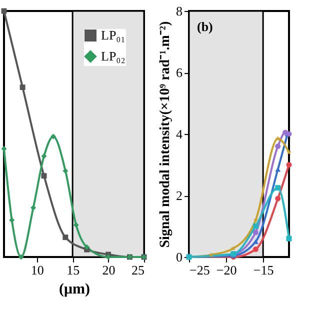  What do you see at coordinates (179, 257) in the screenshot?
I see `y-tick-label: 0` at bounding box center [179, 257].